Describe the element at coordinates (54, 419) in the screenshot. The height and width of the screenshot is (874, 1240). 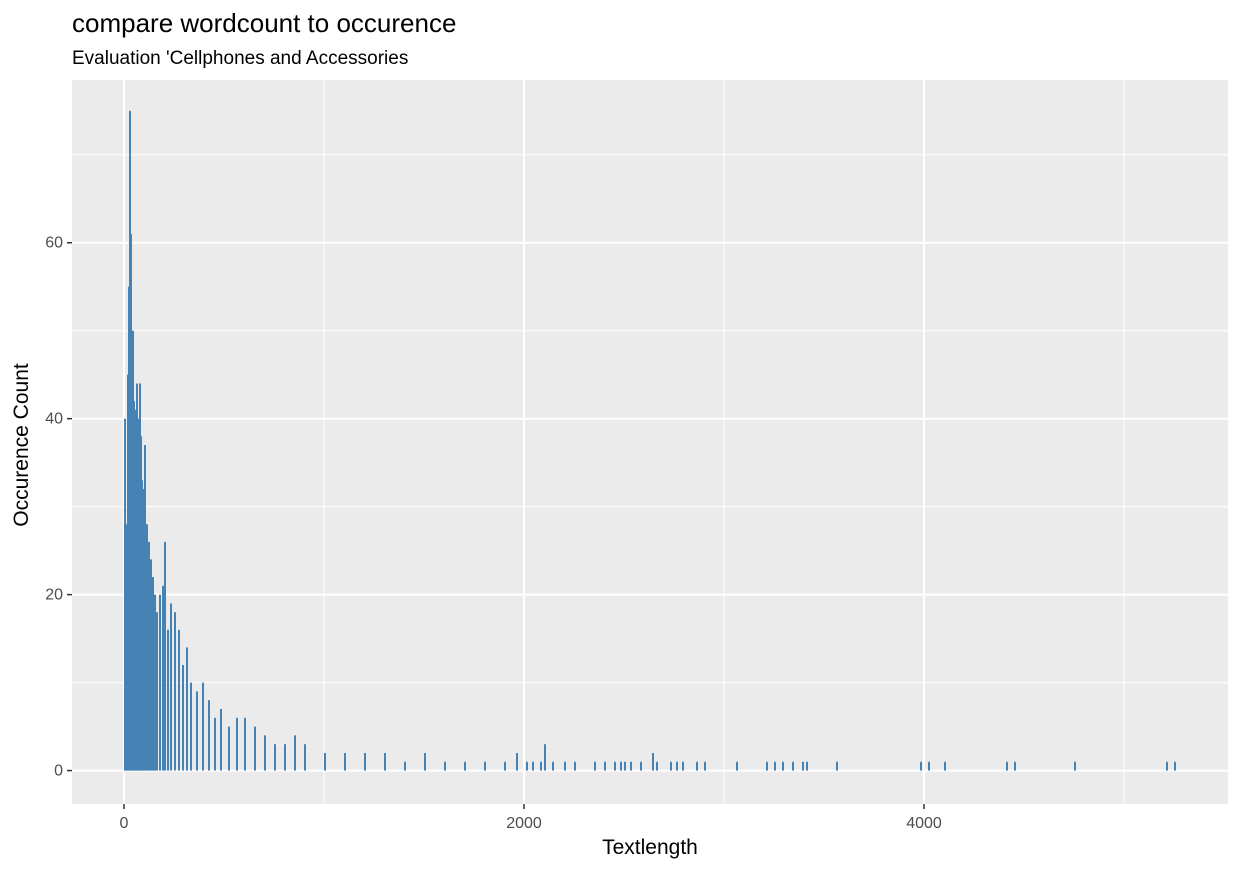
I see `y-tick-label: 40` at that location.